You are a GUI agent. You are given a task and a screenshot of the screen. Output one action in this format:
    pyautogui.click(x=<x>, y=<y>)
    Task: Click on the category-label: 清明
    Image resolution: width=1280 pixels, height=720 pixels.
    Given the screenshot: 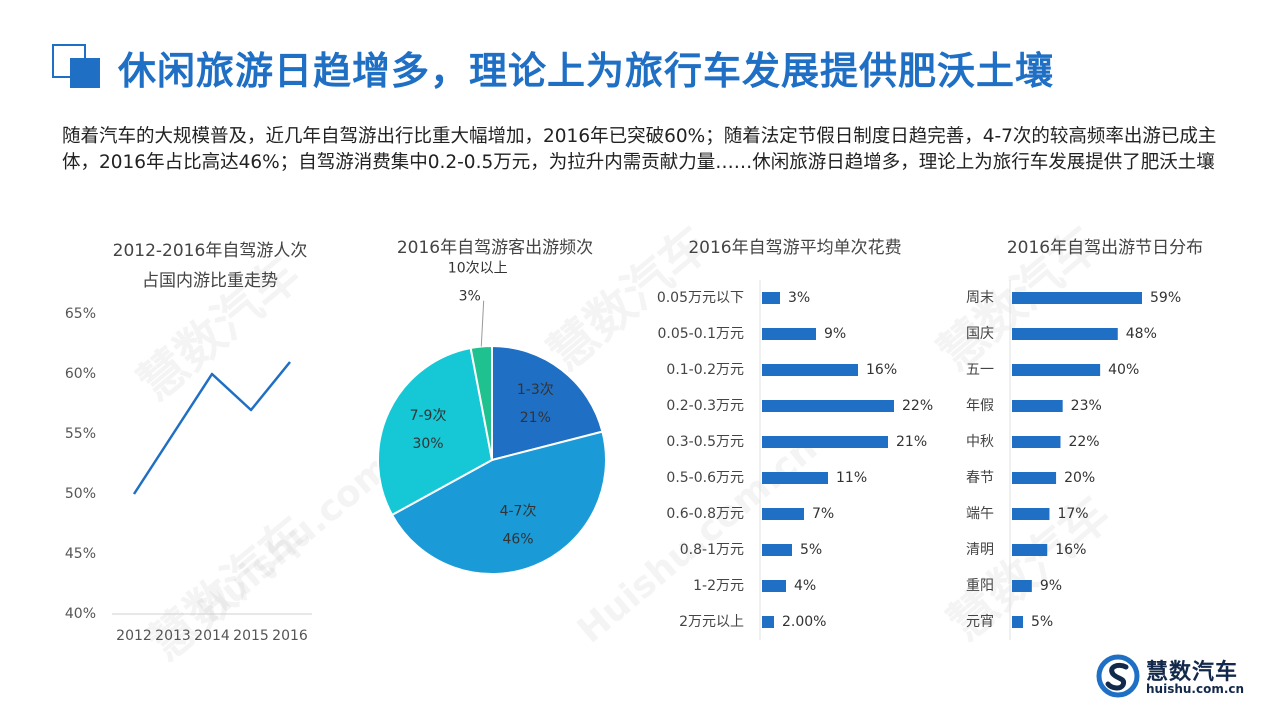 What is the action you would take?
    pyautogui.click(x=980, y=550)
    